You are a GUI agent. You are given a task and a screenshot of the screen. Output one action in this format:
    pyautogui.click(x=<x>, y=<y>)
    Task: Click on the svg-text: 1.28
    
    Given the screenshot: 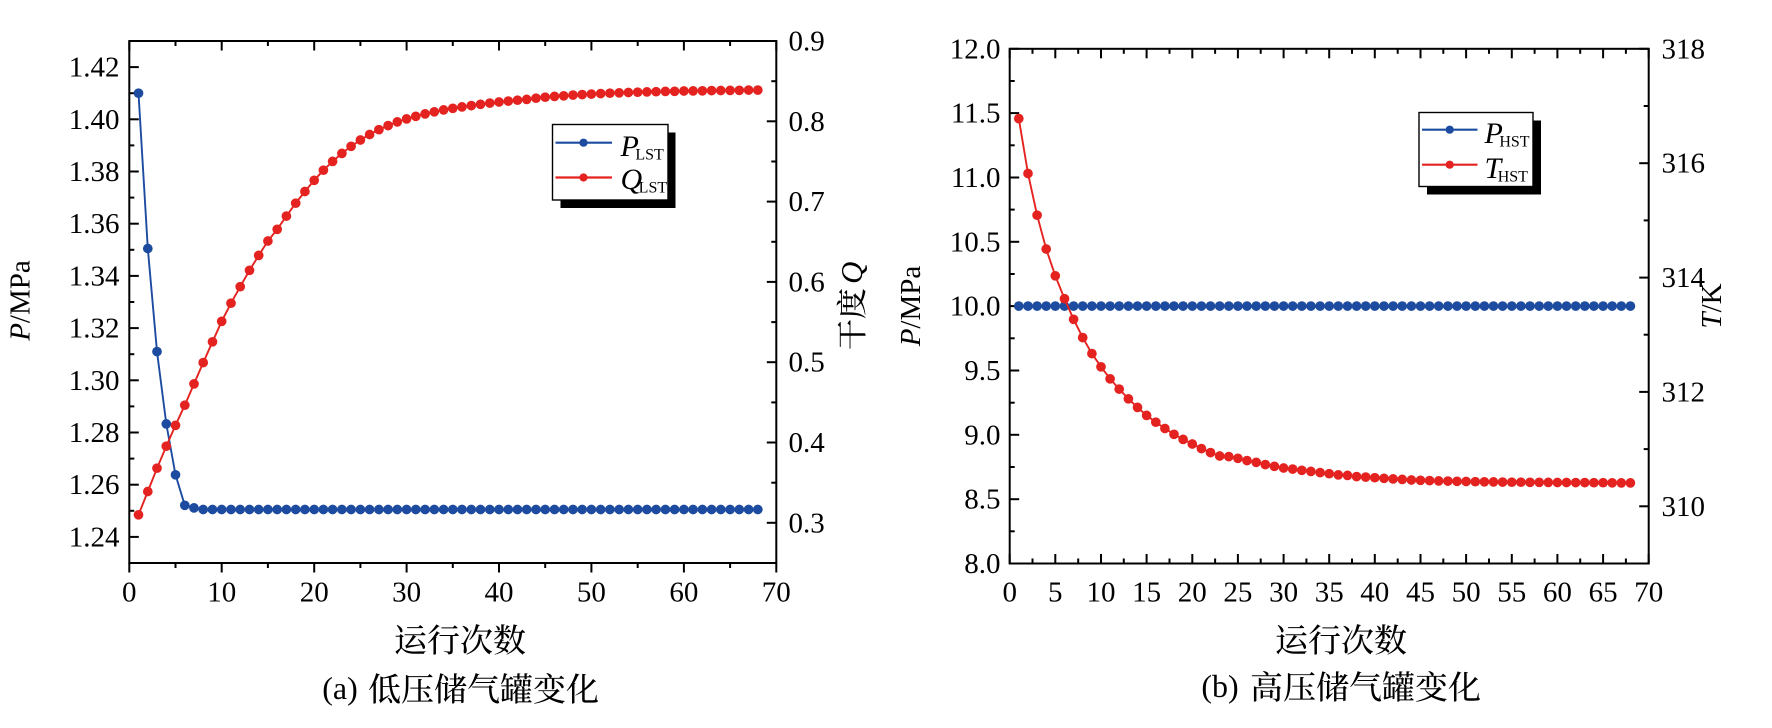 What is the action you would take?
    pyautogui.click(x=94, y=433)
    